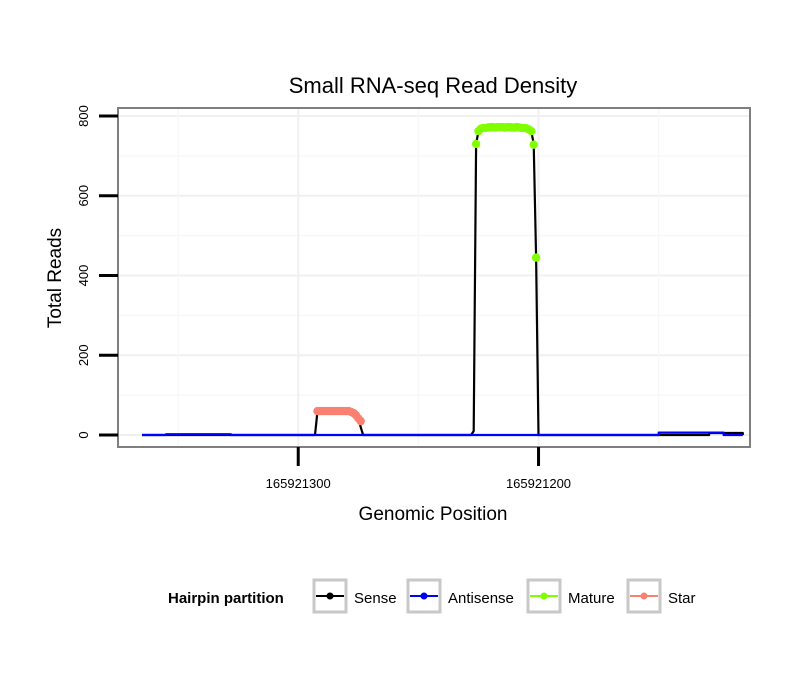 The width and height of the screenshot is (810, 690). I want to click on series-mature, so click(506, 192).